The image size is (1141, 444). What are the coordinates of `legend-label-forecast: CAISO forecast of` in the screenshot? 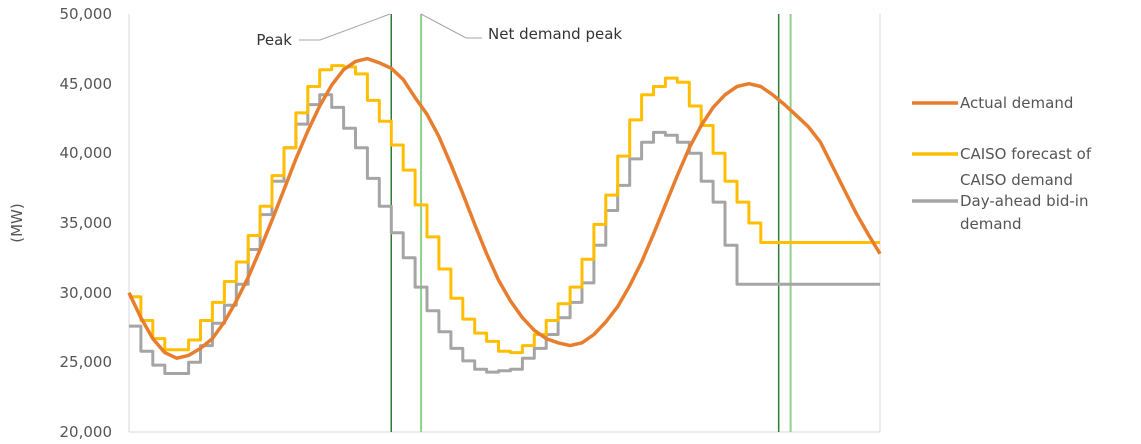 It's located at (1026, 154).